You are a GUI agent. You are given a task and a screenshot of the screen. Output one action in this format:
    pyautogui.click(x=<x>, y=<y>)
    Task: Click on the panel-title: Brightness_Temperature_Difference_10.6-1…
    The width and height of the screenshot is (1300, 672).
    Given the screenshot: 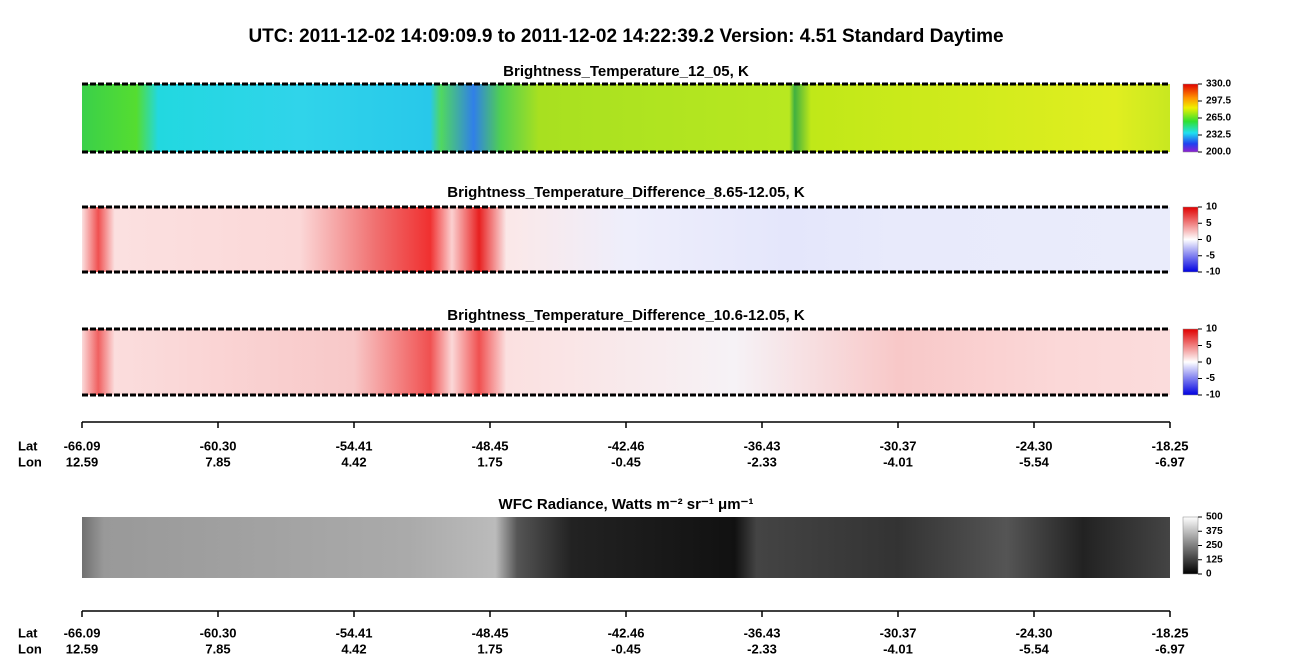 What is the action you would take?
    pyautogui.click(x=626, y=315)
    